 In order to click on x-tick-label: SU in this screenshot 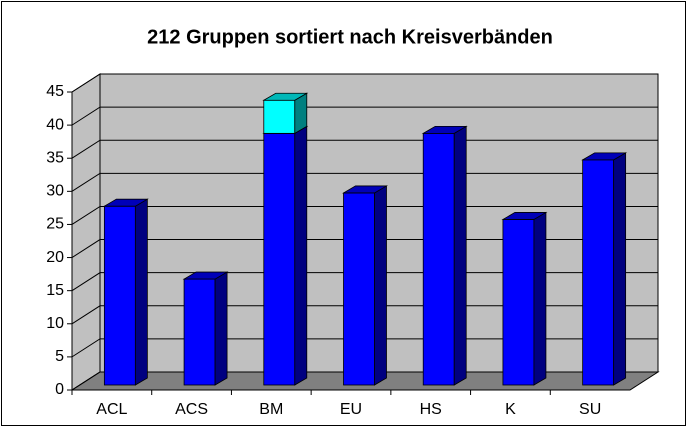, I will do `click(590, 409)`.